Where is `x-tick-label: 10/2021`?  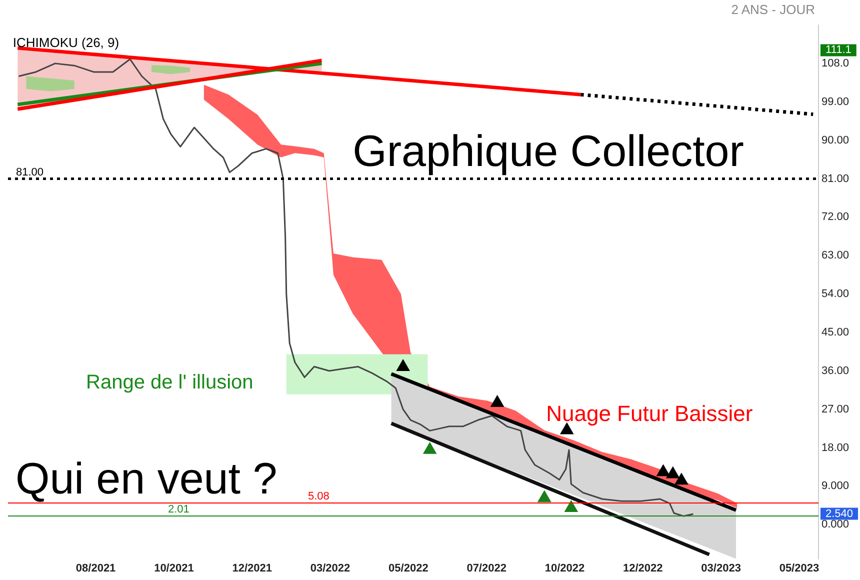 x-tick-label: 10/2021 is located at coordinates (174, 568).